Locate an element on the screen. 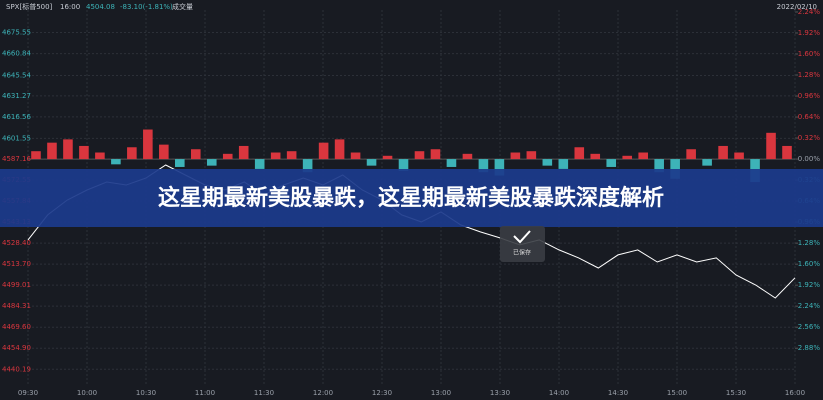  time: 16:00 is located at coordinates (70, 7).